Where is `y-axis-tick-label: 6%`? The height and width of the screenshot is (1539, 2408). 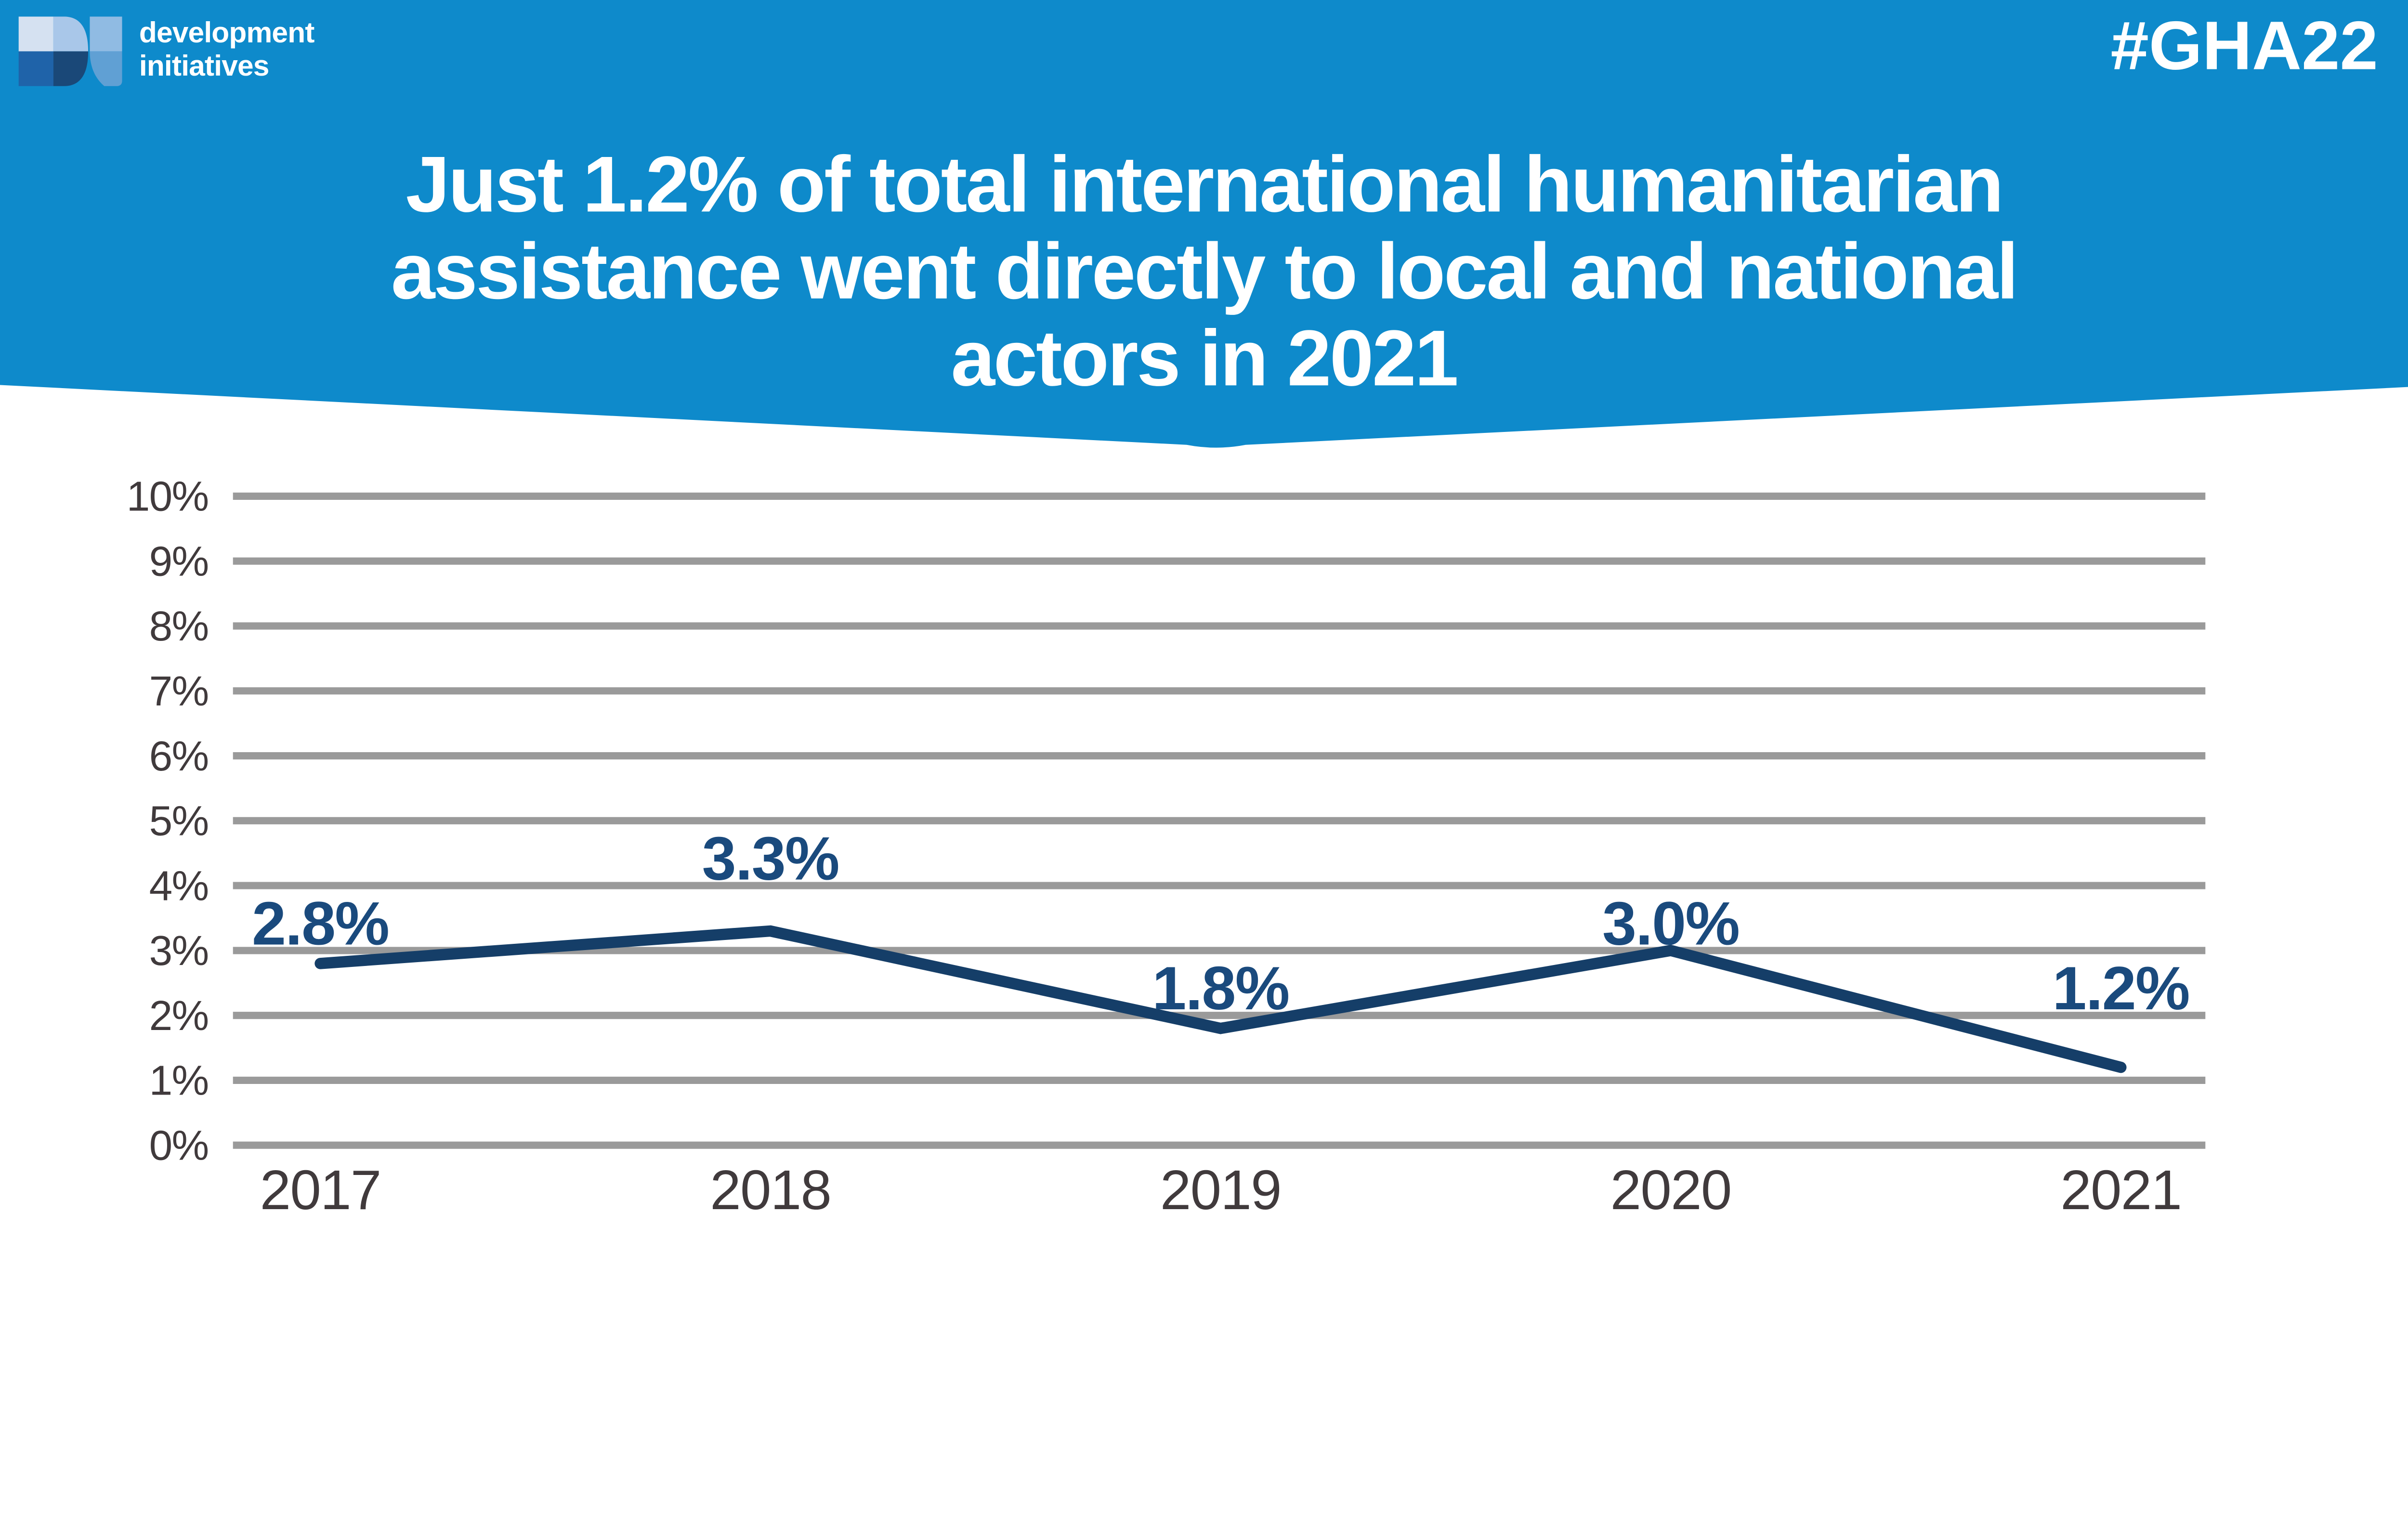 y-axis-tick-label: 6% is located at coordinates (179, 756).